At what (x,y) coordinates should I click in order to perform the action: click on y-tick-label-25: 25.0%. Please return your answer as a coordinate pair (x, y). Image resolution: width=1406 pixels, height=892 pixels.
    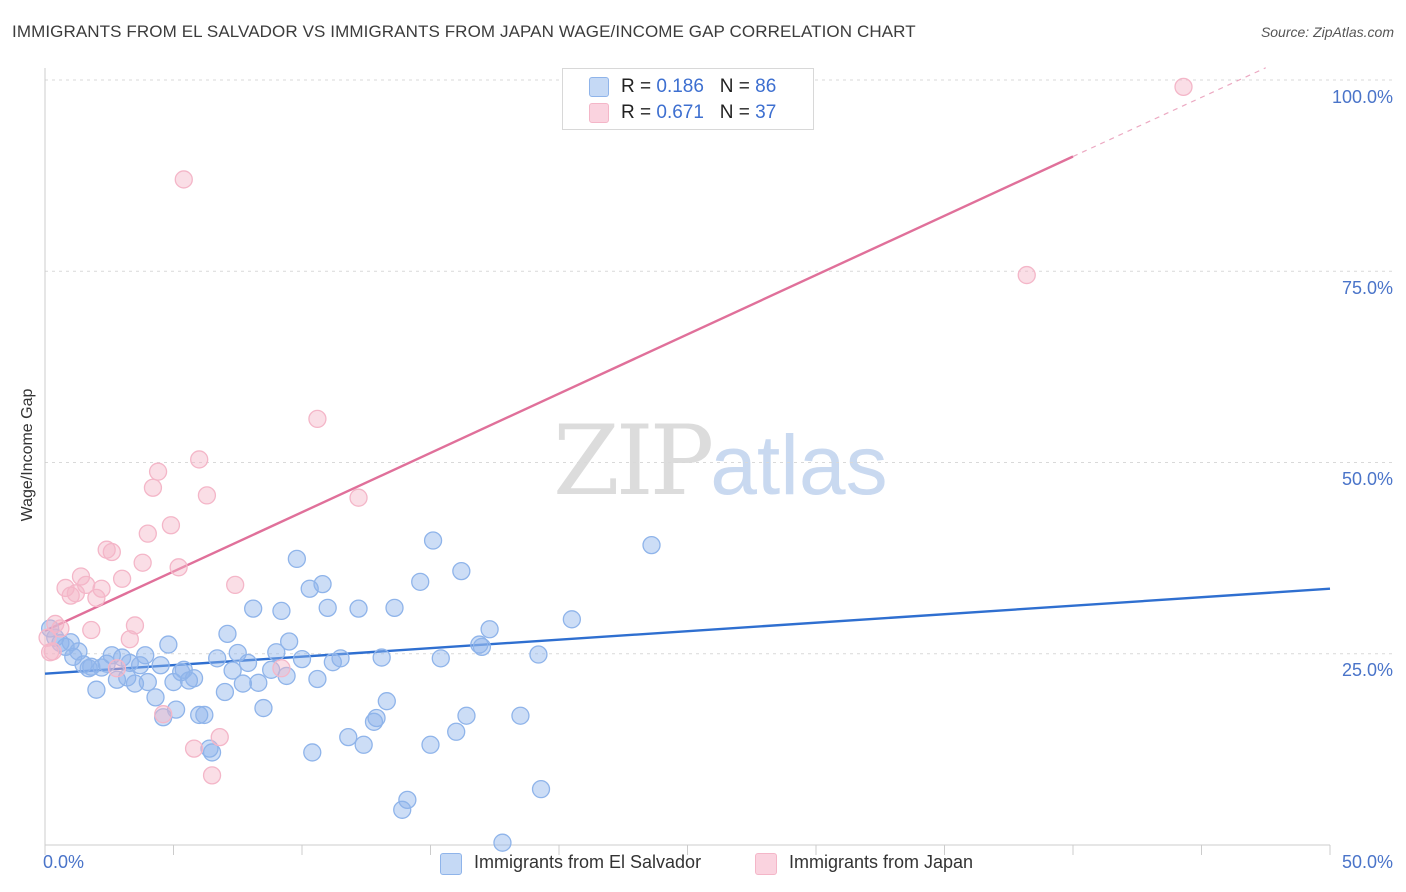
    Looking at the image, I should click on (1367, 670).